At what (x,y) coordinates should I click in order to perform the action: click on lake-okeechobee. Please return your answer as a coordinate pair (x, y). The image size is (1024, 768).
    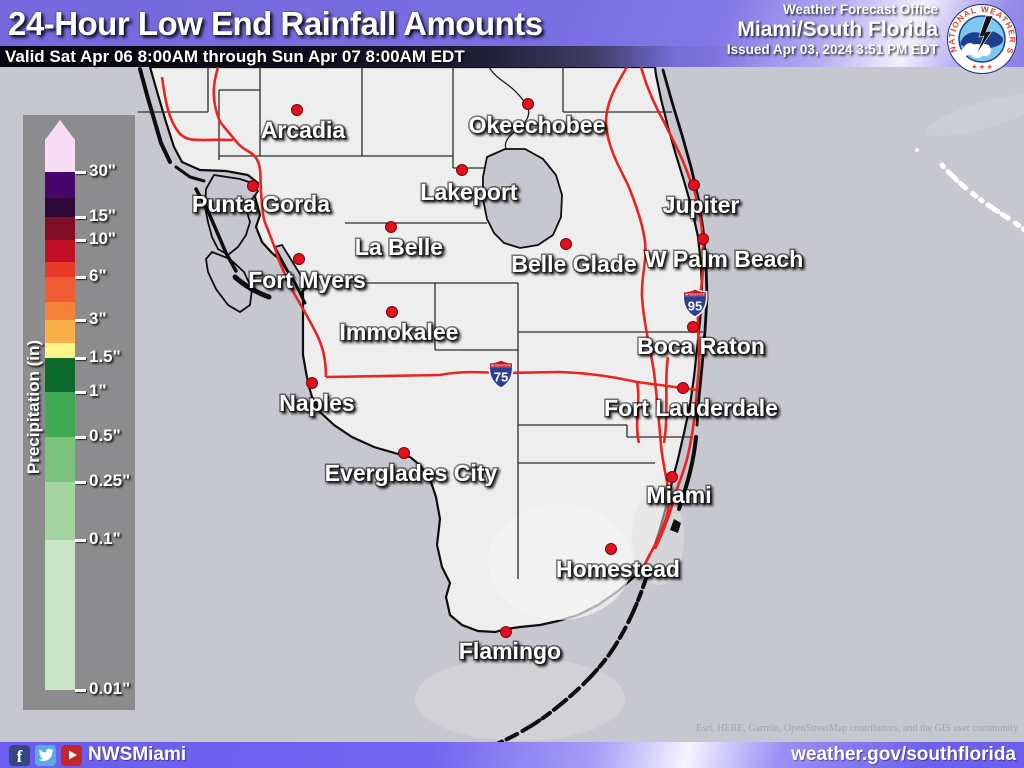
    Looking at the image, I should click on (522, 198).